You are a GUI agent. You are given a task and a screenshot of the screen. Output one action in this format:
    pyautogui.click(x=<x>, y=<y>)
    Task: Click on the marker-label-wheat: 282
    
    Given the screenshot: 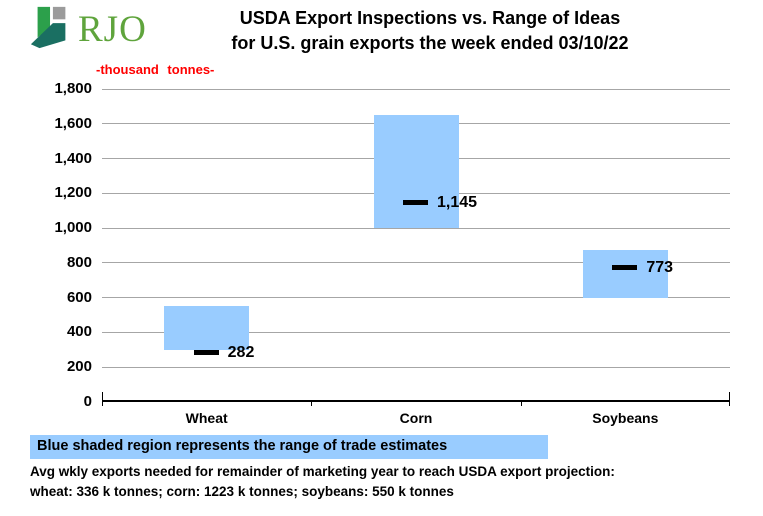 What is the action you would take?
    pyautogui.click(x=241, y=352)
    